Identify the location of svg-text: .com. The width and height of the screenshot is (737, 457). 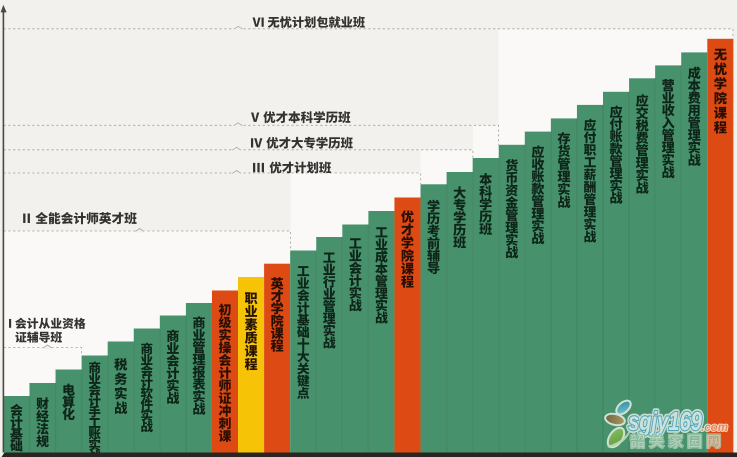
(714, 428).